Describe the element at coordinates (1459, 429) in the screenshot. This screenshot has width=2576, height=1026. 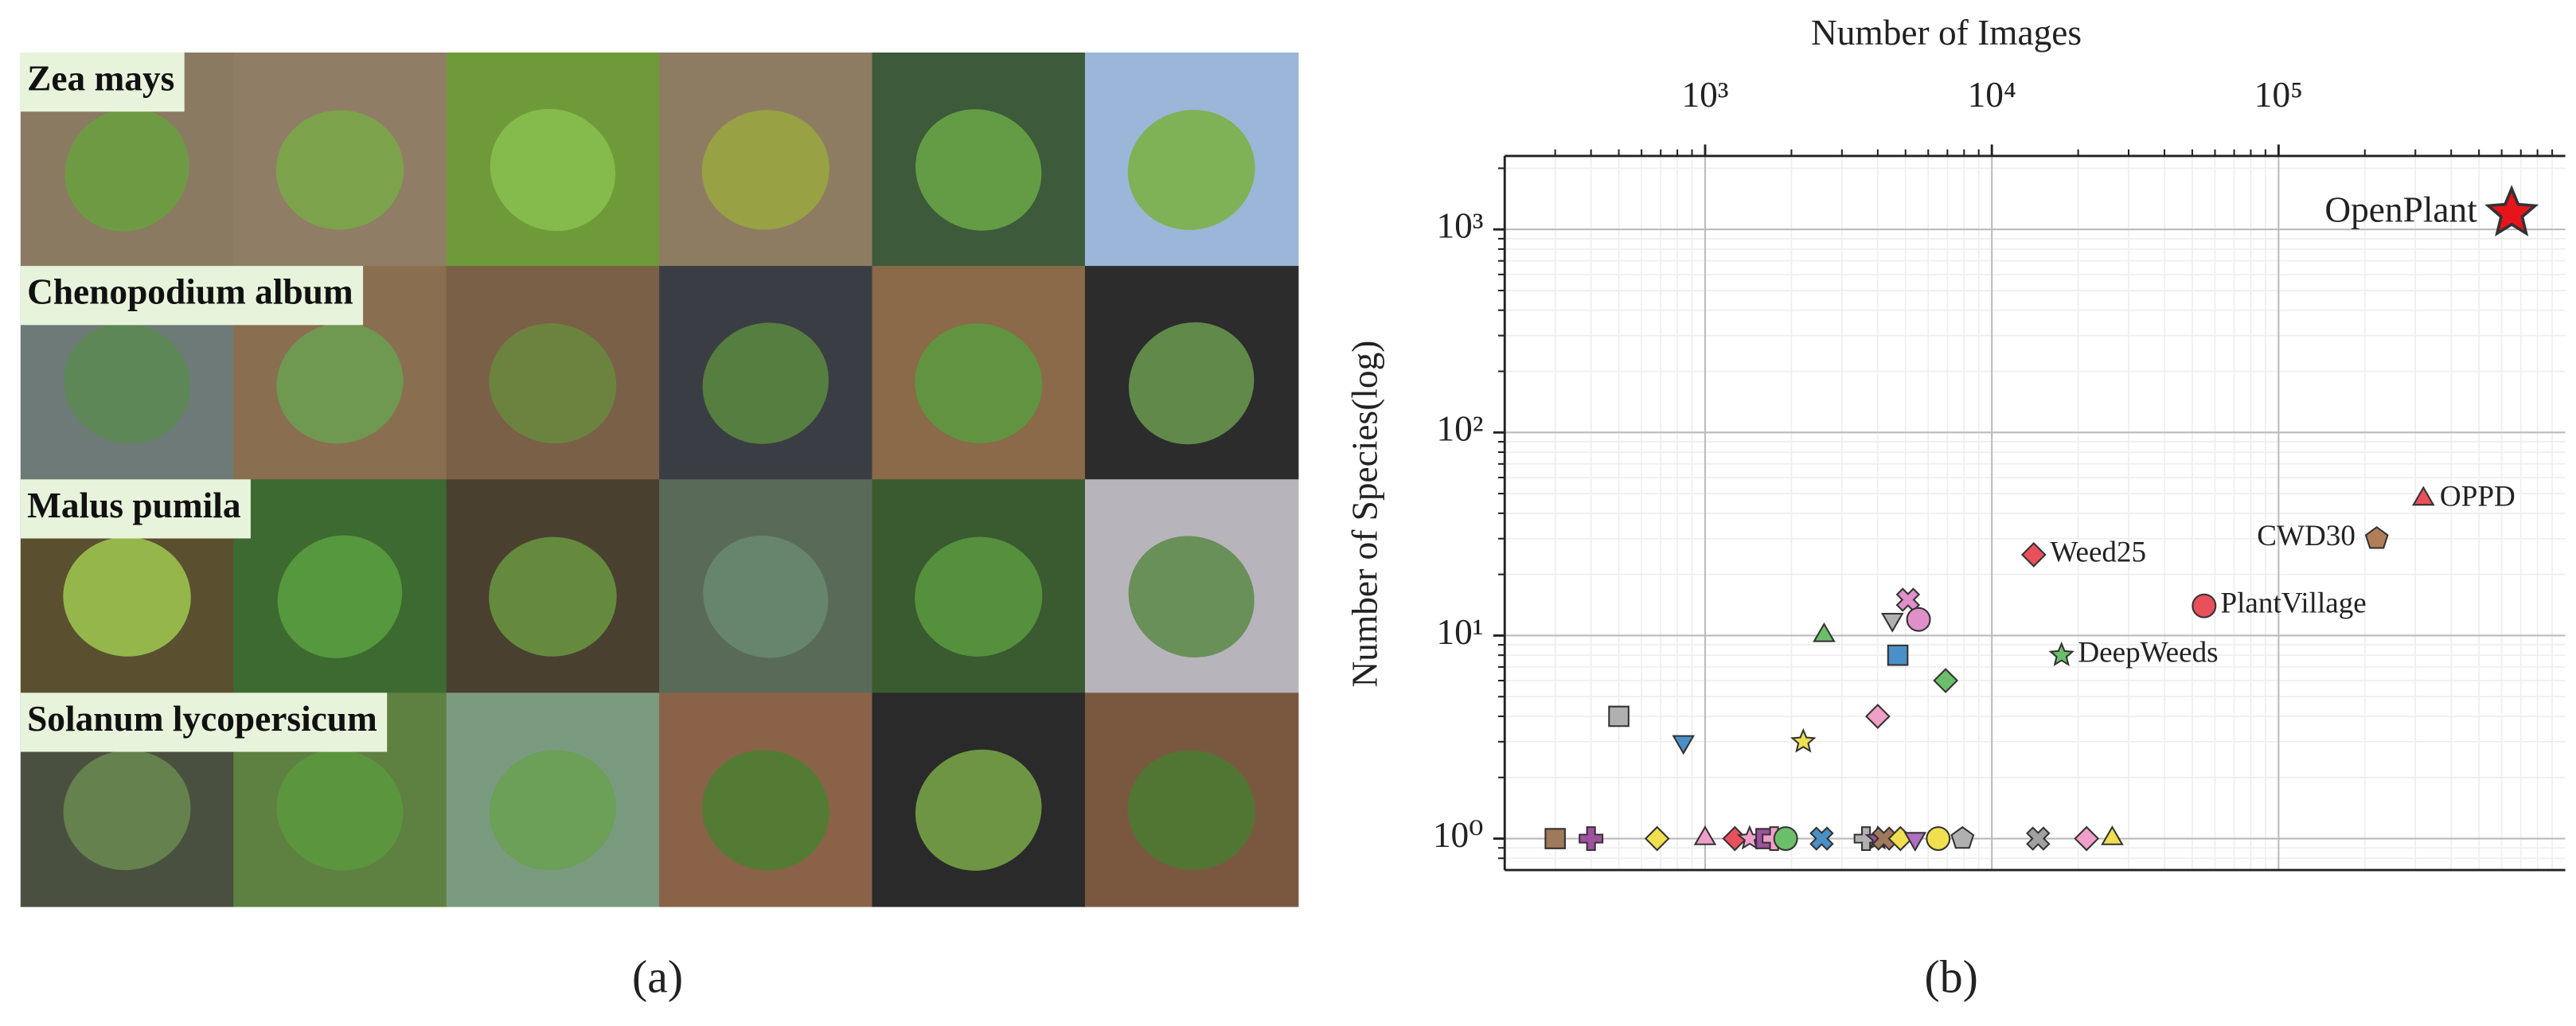
I see `y-tick-label: 10²` at that location.